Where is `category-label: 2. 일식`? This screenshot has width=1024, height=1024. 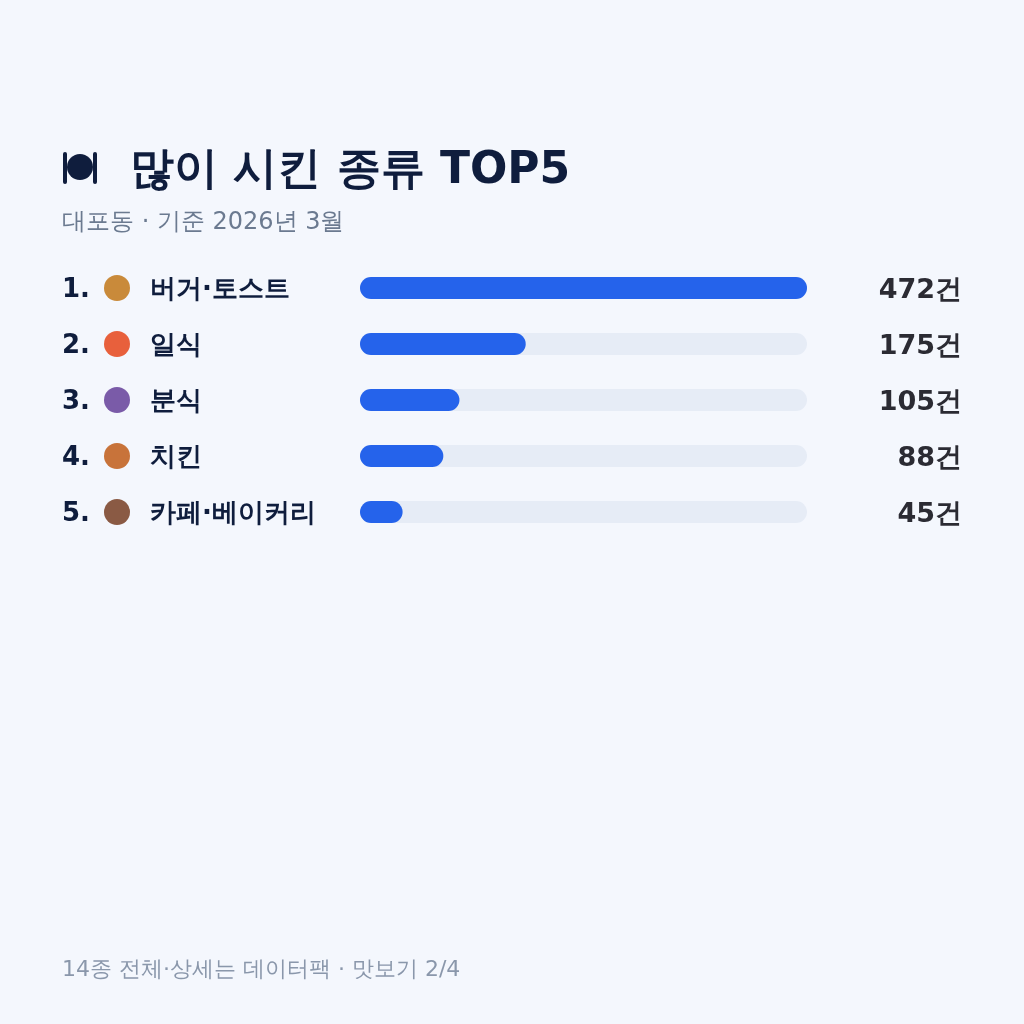
category-label: 2. 일식 is located at coordinates (132, 344).